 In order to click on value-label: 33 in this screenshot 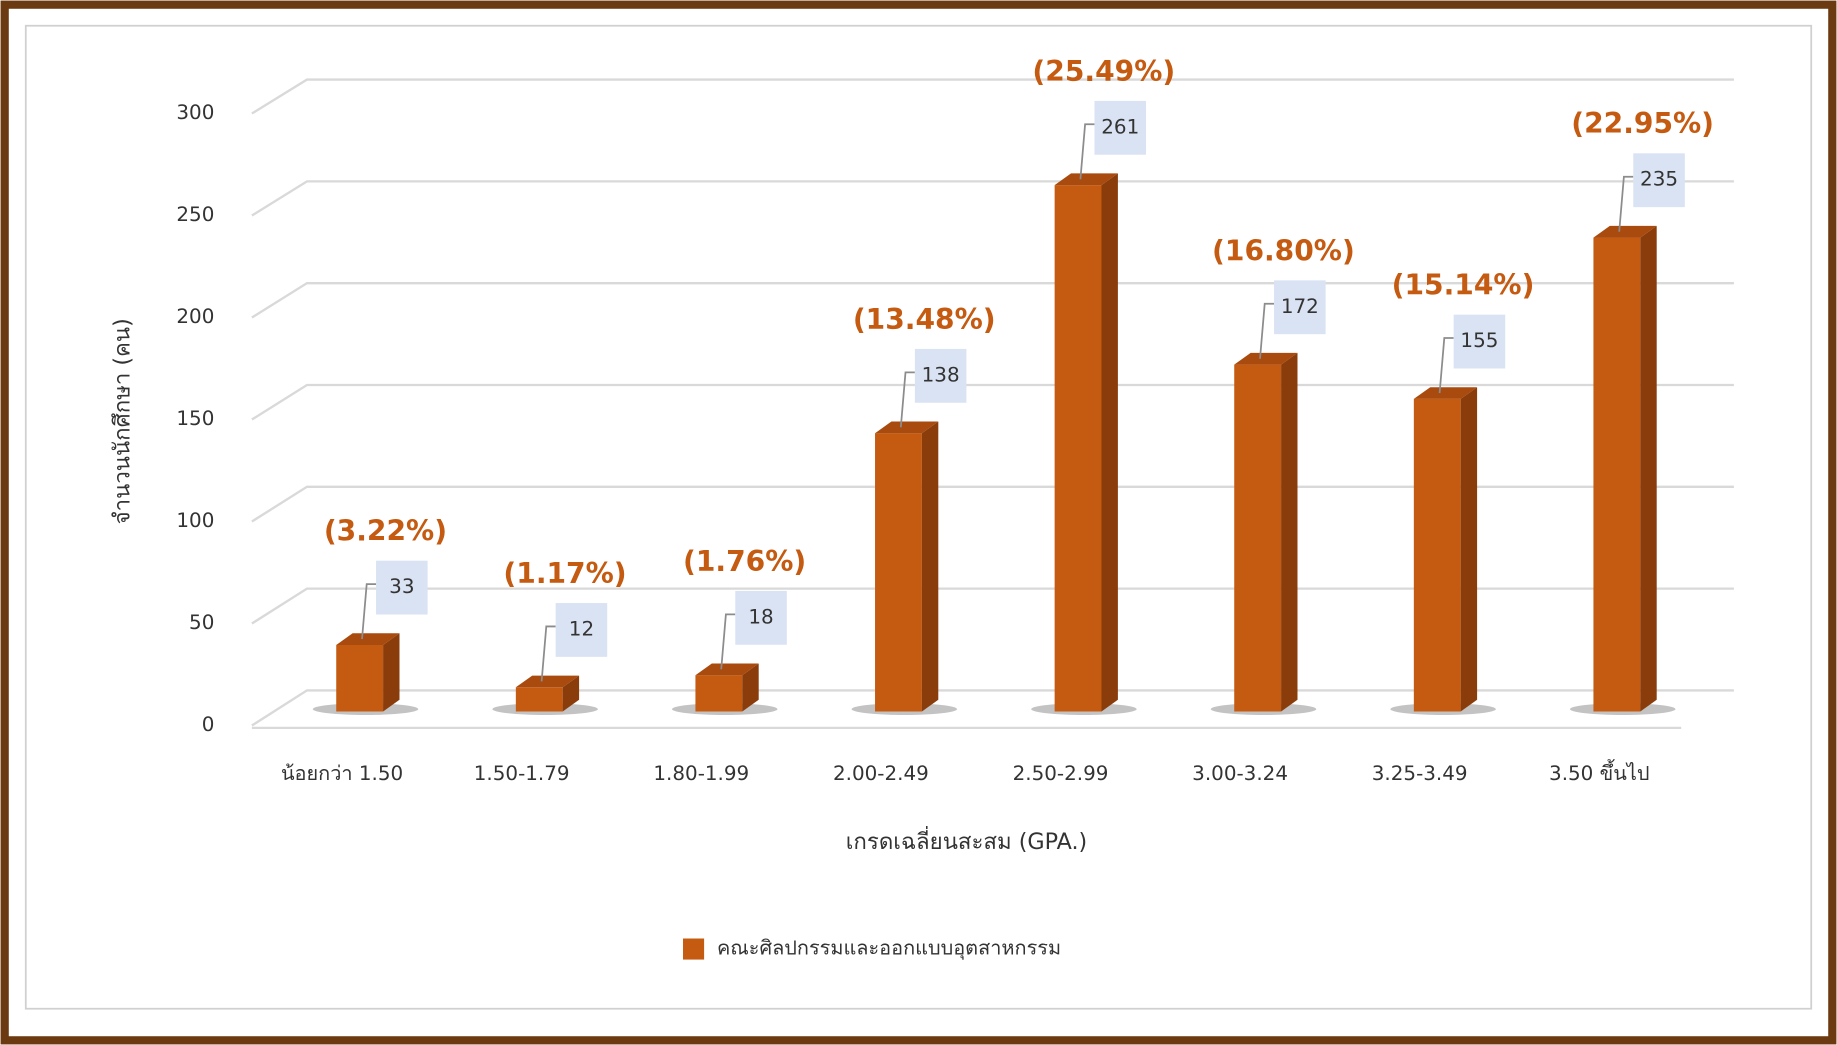, I will do `click(401, 586)`.